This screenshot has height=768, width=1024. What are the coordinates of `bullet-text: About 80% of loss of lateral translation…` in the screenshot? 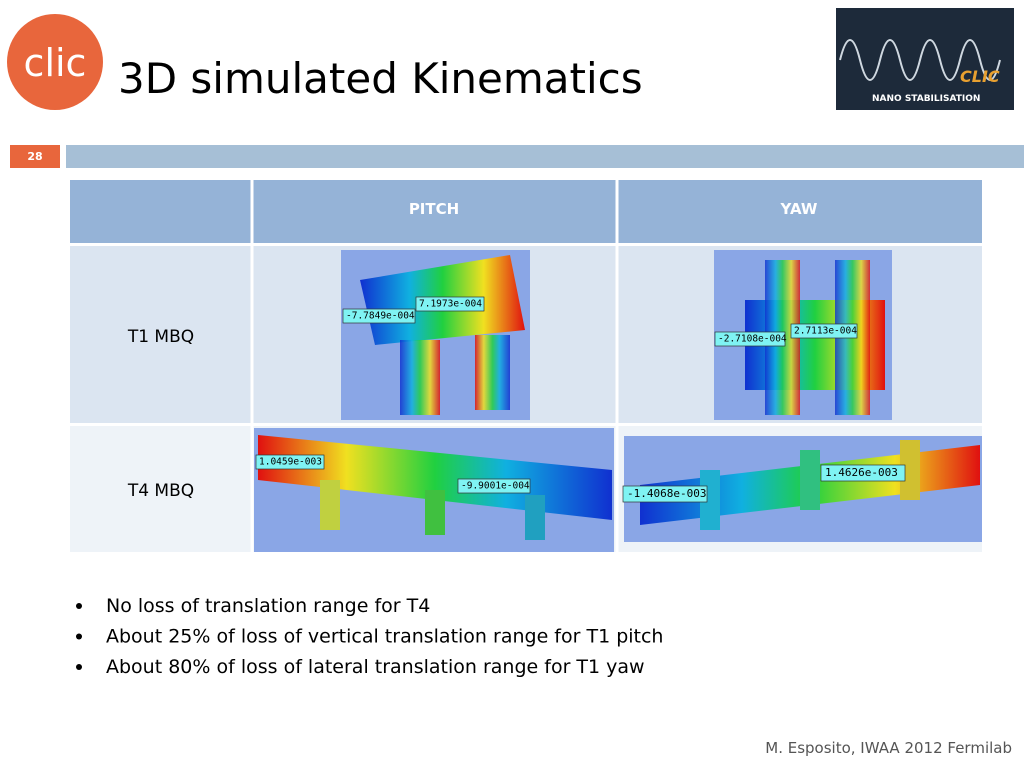 It's located at (375, 667).